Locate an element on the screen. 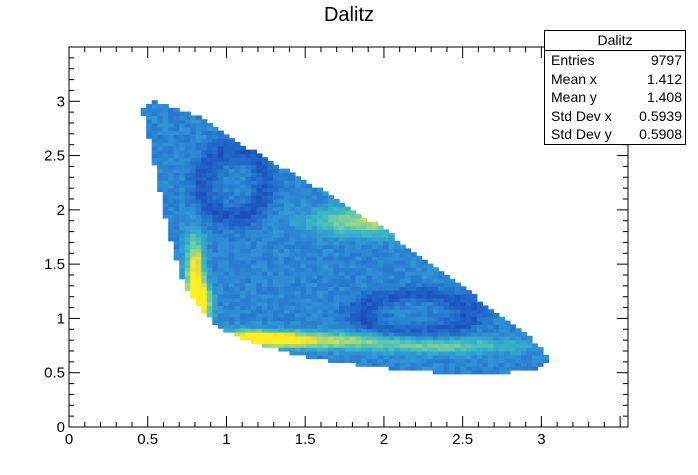 The image size is (698, 475). stats-row-entries: Entries 9797 is located at coordinates (615, 60).